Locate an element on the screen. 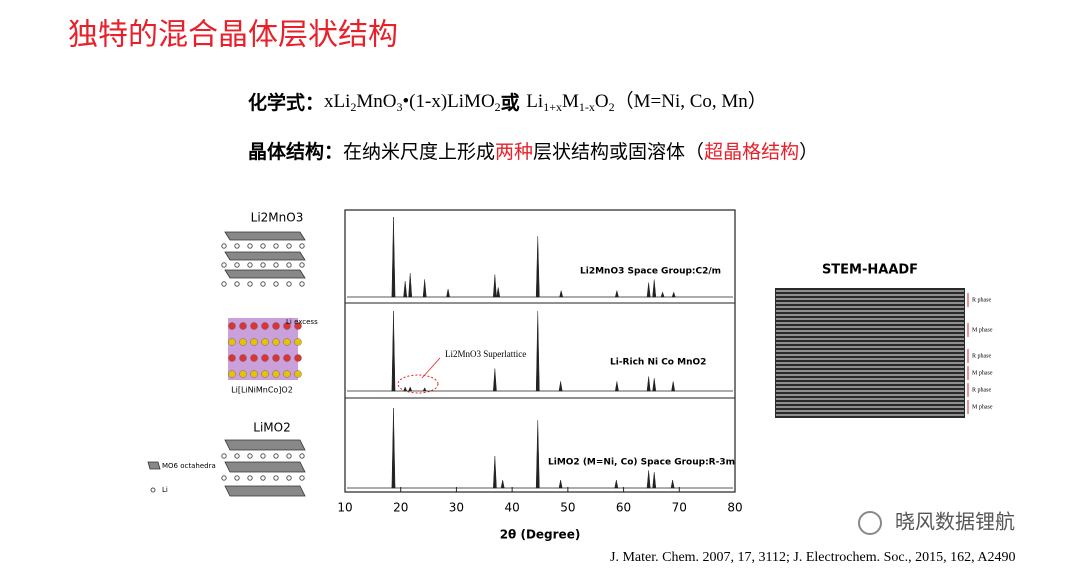  x-axis-label: 2θ (Degree) is located at coordinates (540, 535).